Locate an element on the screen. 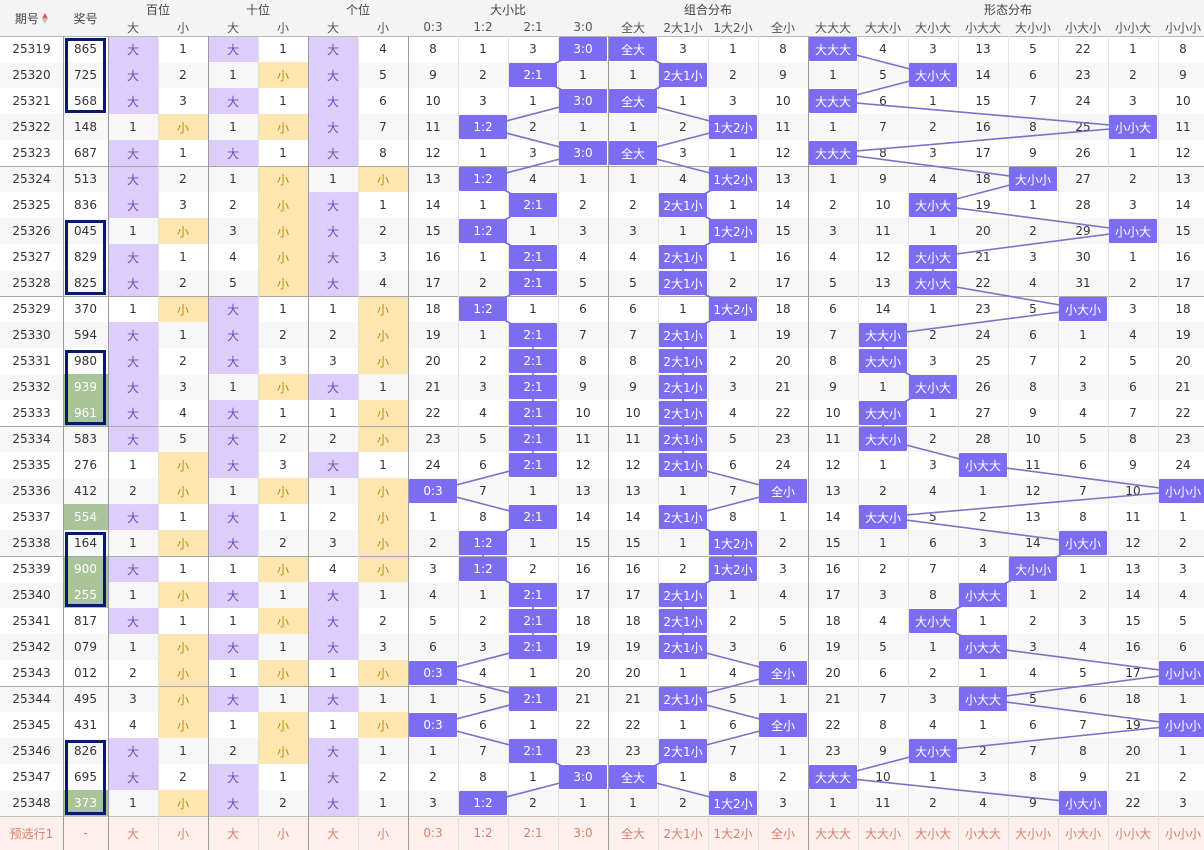 The height and width of the screenshot is (850, 1204). trend-cell: 27 is located at coordinates (1083, 179).